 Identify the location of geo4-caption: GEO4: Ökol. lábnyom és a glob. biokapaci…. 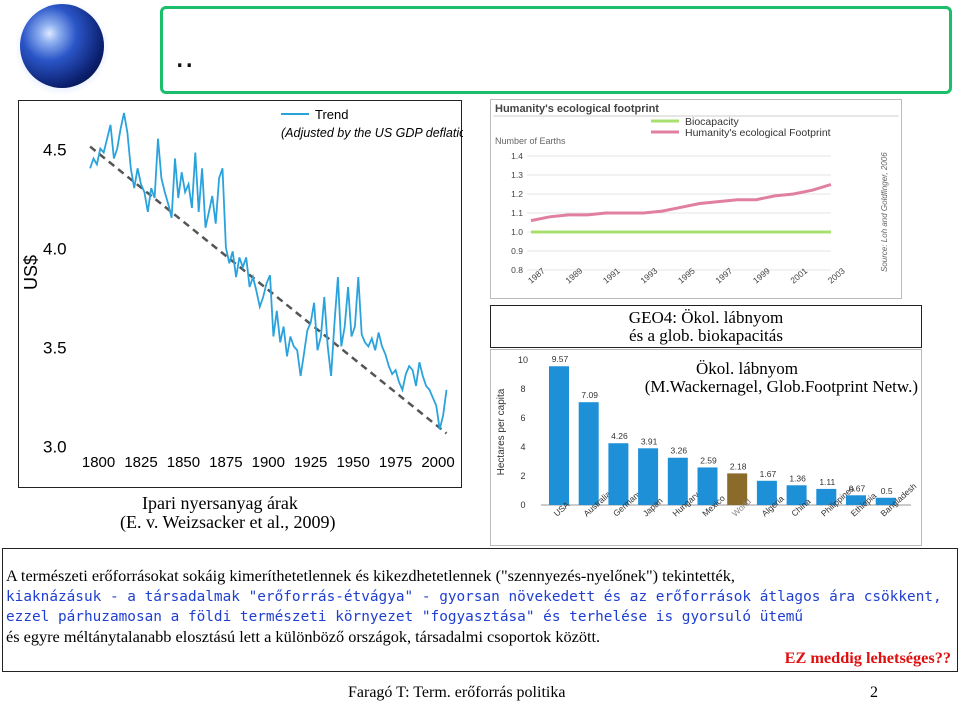
(706, 326).